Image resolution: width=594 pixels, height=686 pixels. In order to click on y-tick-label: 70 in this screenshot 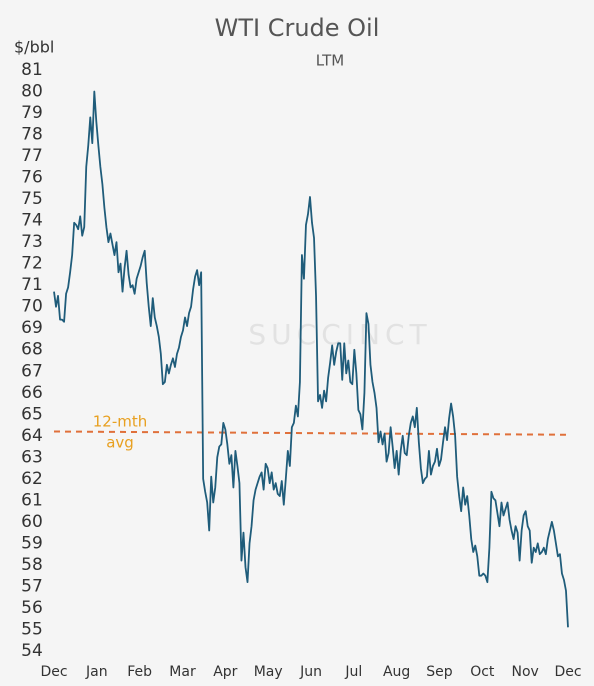, I will do `click(32, 307)`.